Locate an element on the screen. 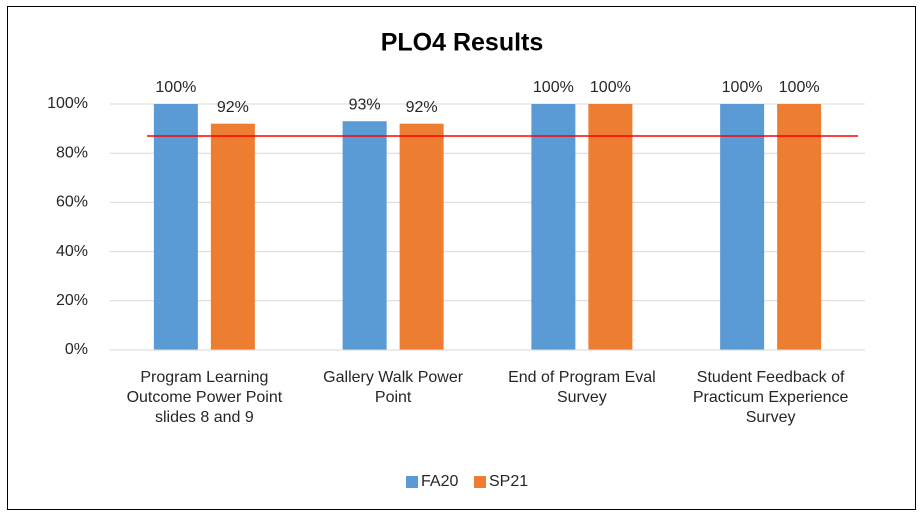  y-tick-label: 80% is located at coordinates (72, 152).